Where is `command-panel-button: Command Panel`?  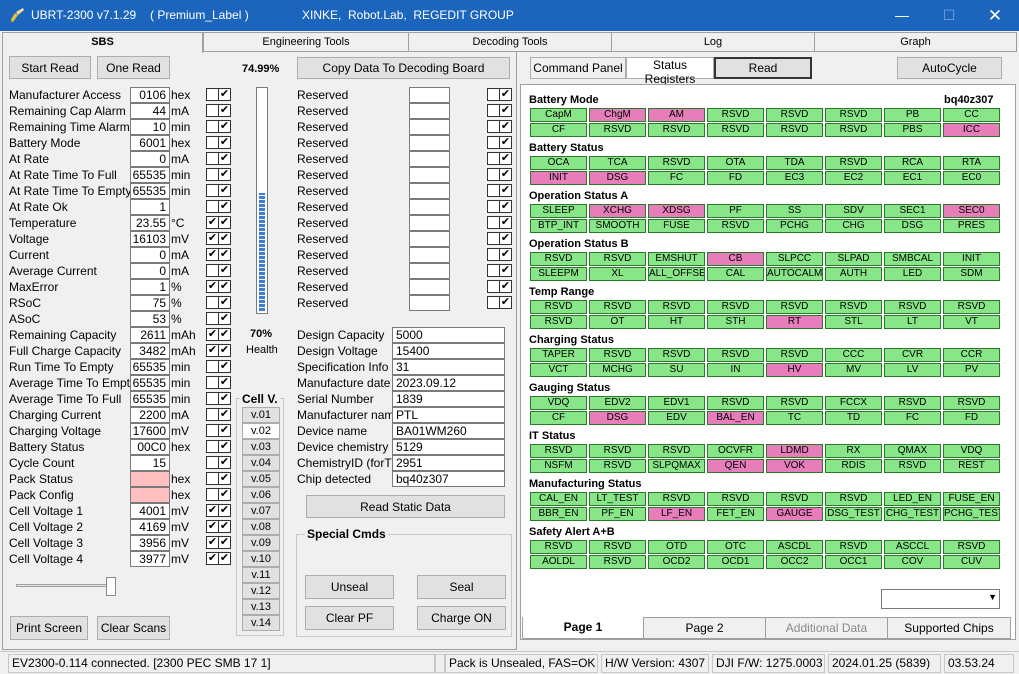
command-panel-button: Command Panel is located at coordinates (578, 68).